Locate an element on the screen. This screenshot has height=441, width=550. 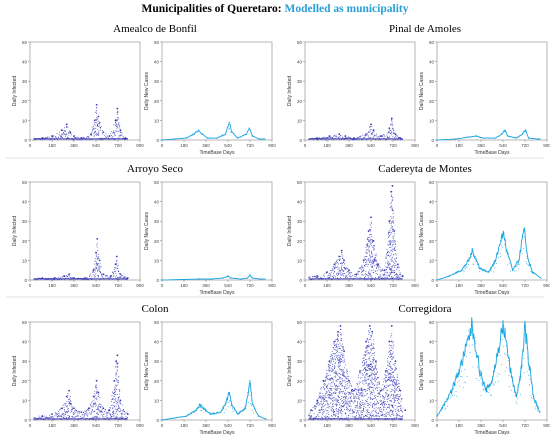
x-axis-label: TimeBase Days is located at coordinates (217, 433).